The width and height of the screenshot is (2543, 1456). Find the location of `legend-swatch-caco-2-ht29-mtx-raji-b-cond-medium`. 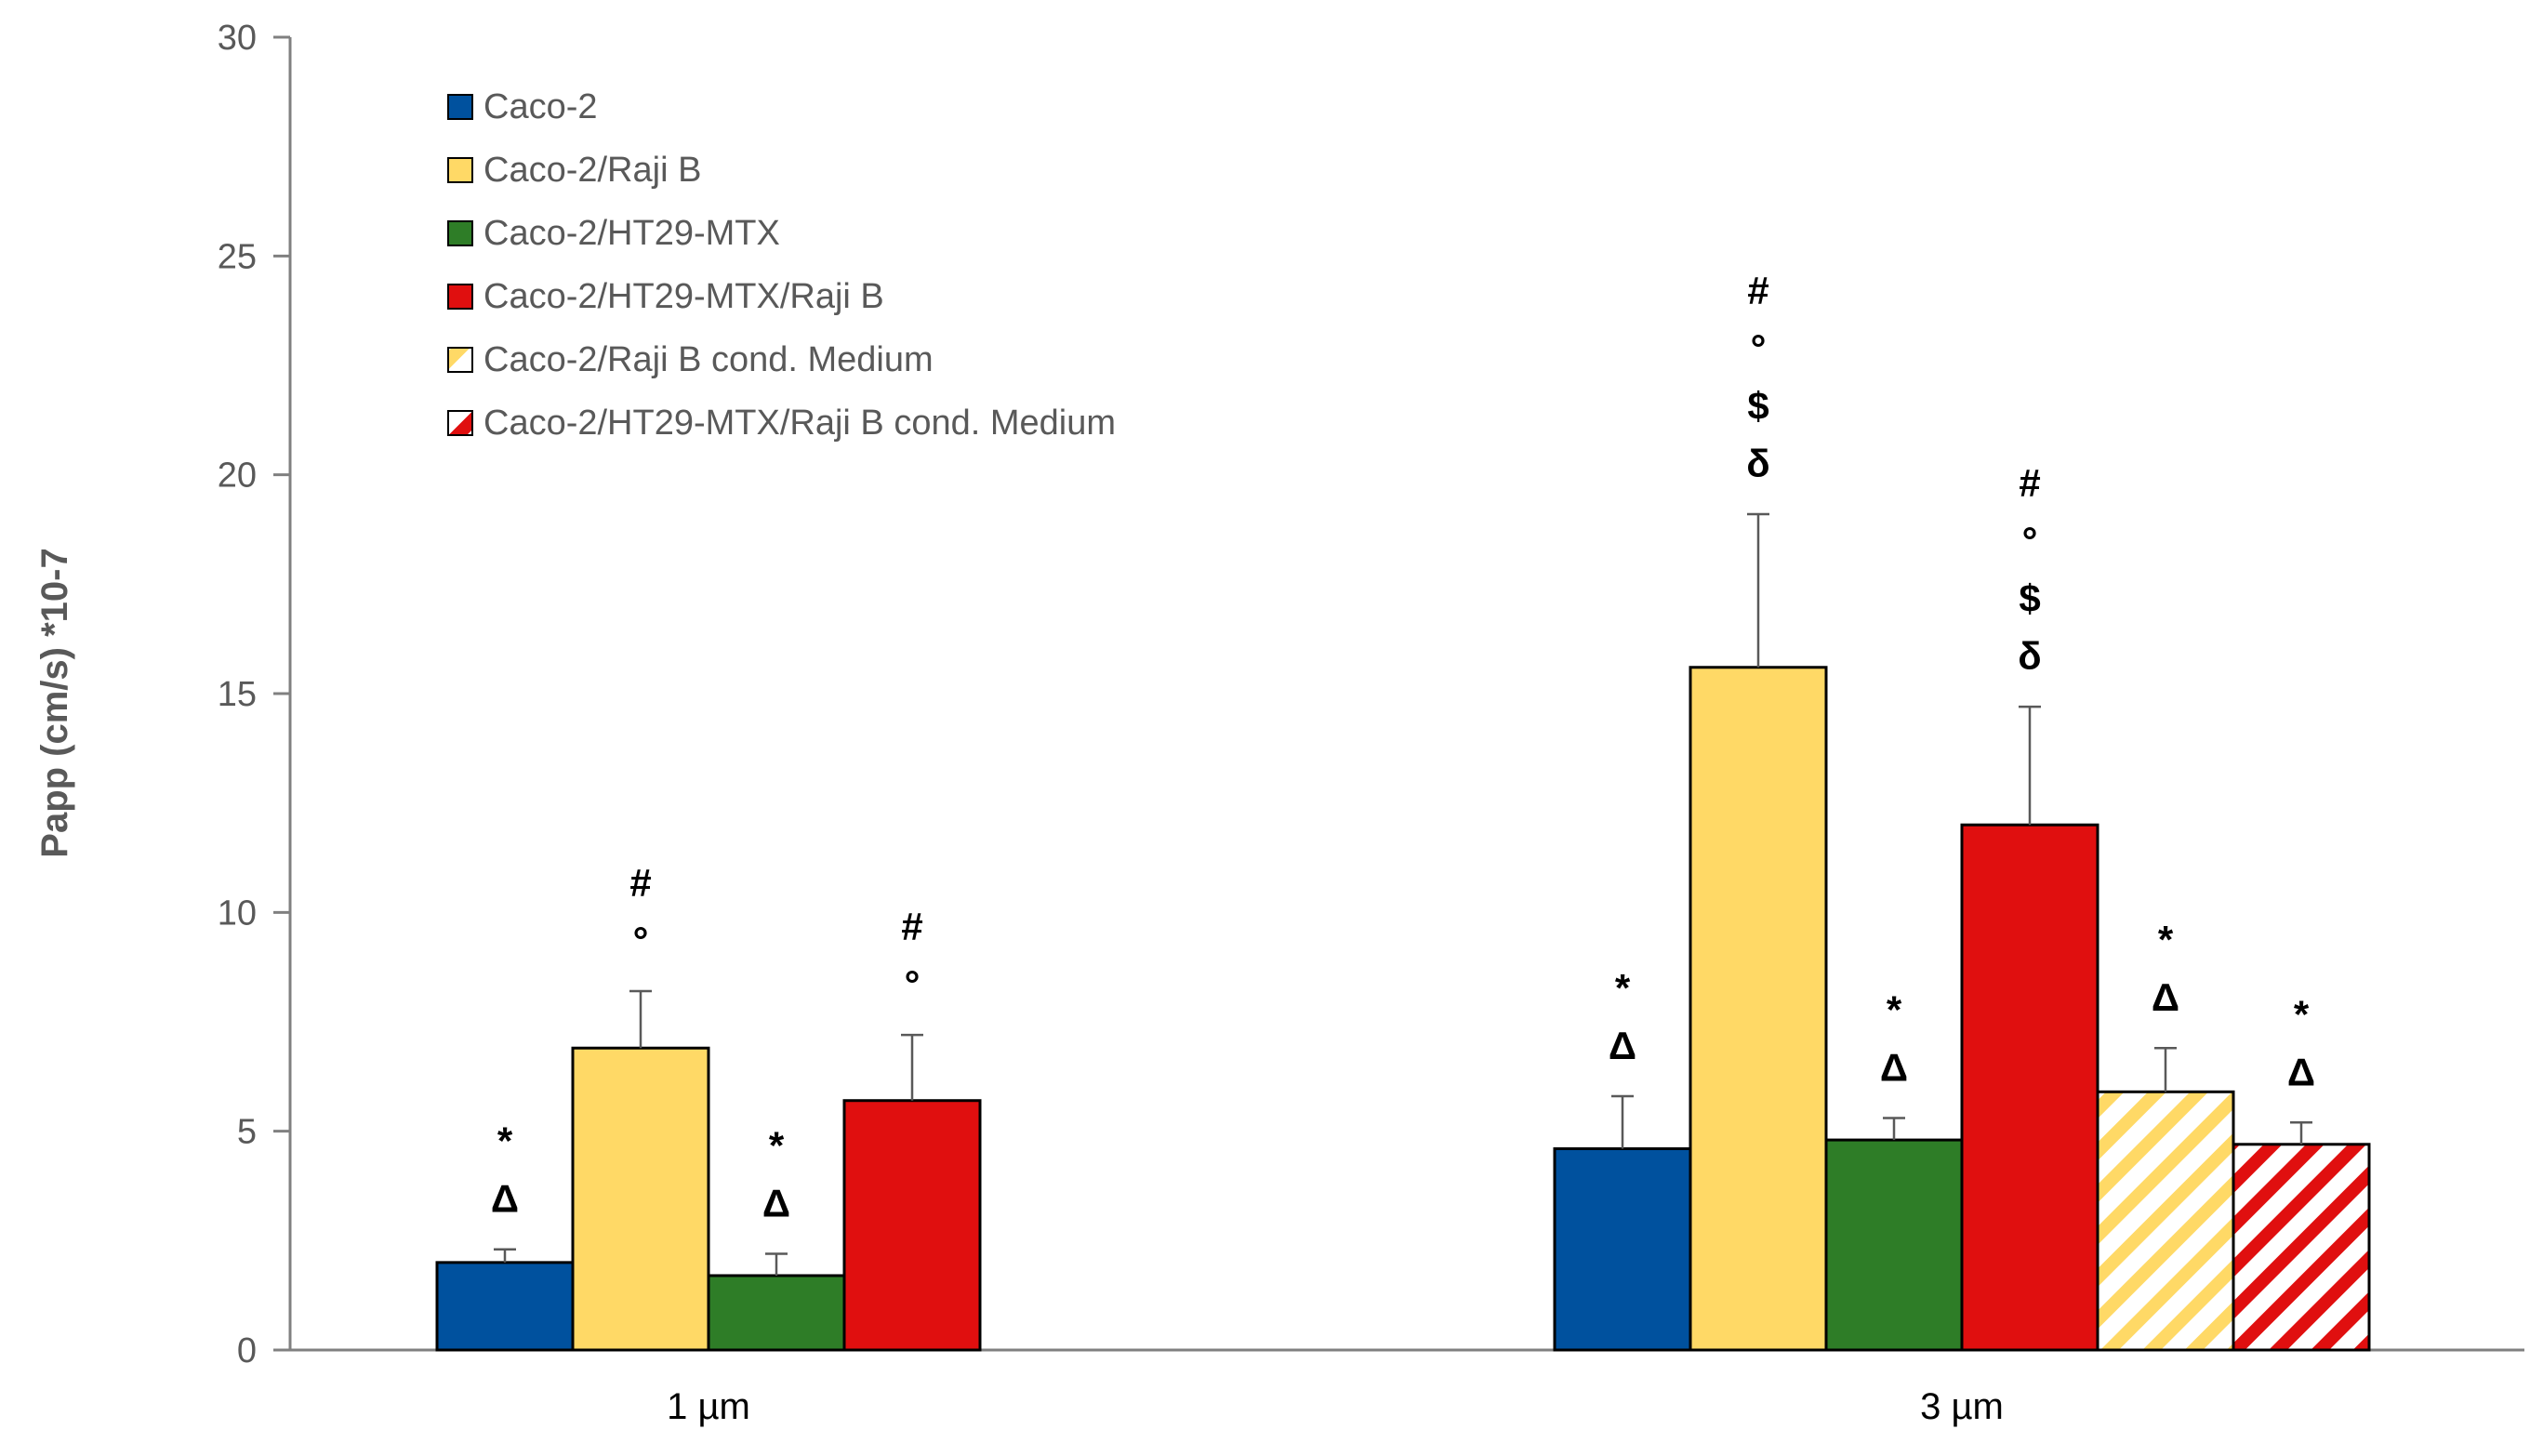

legend-swatch-caco-2-ht29-mtx-raji-b-cond-medium is located at coordinates (460, 423).